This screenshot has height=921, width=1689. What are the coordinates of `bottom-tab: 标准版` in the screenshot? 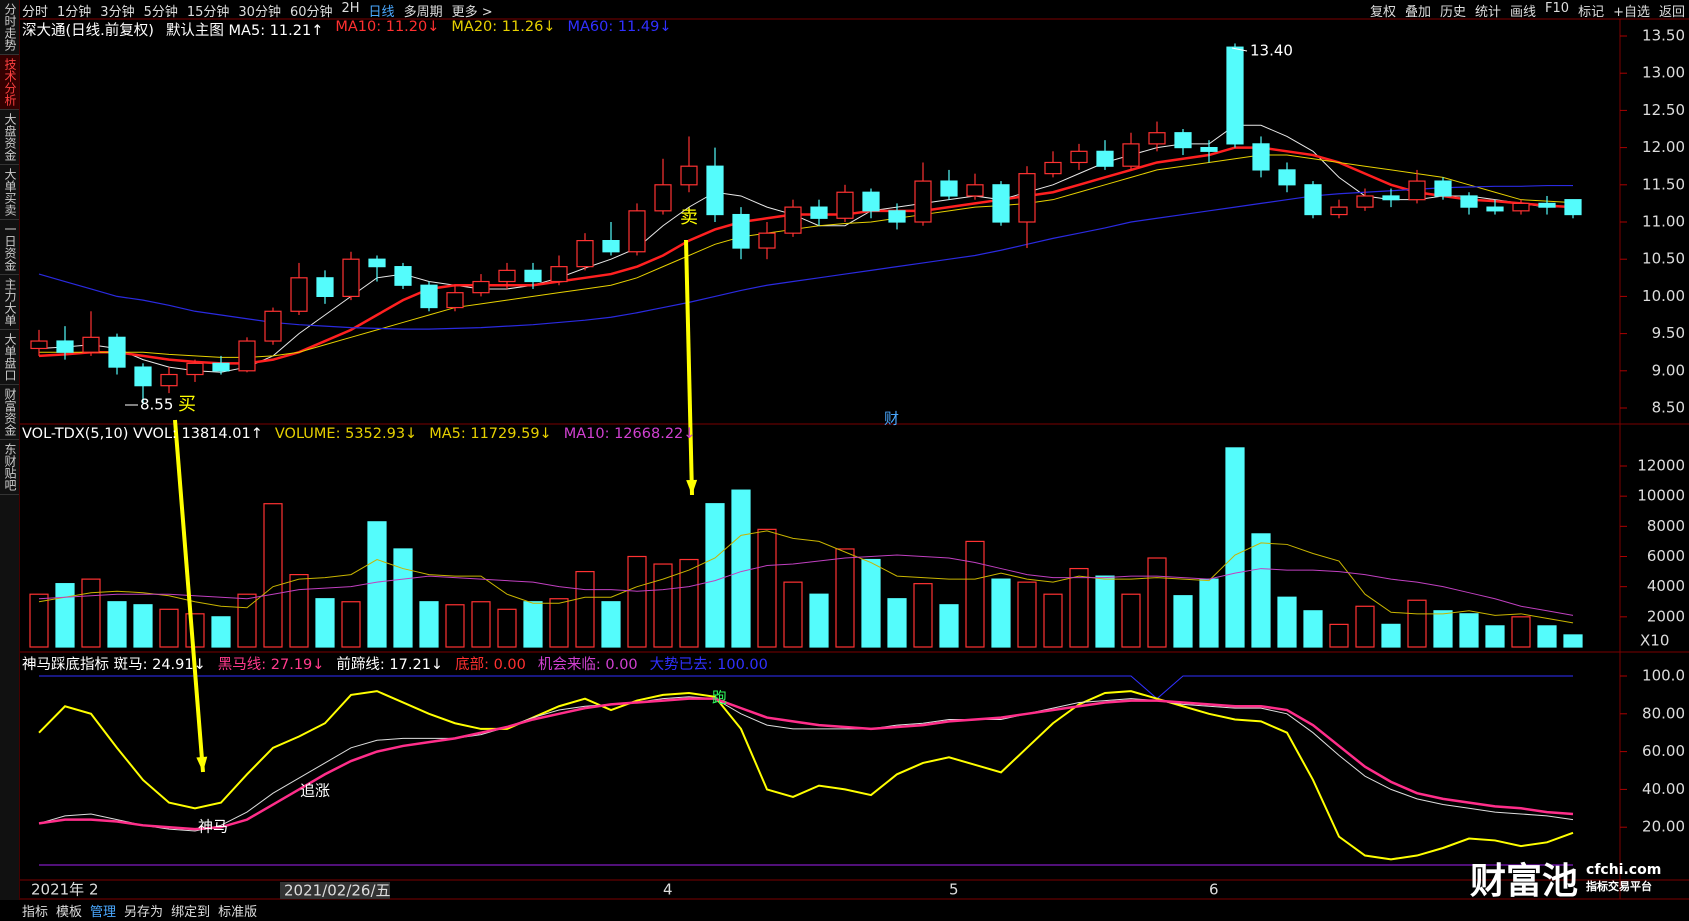 It's located at (238, 912).